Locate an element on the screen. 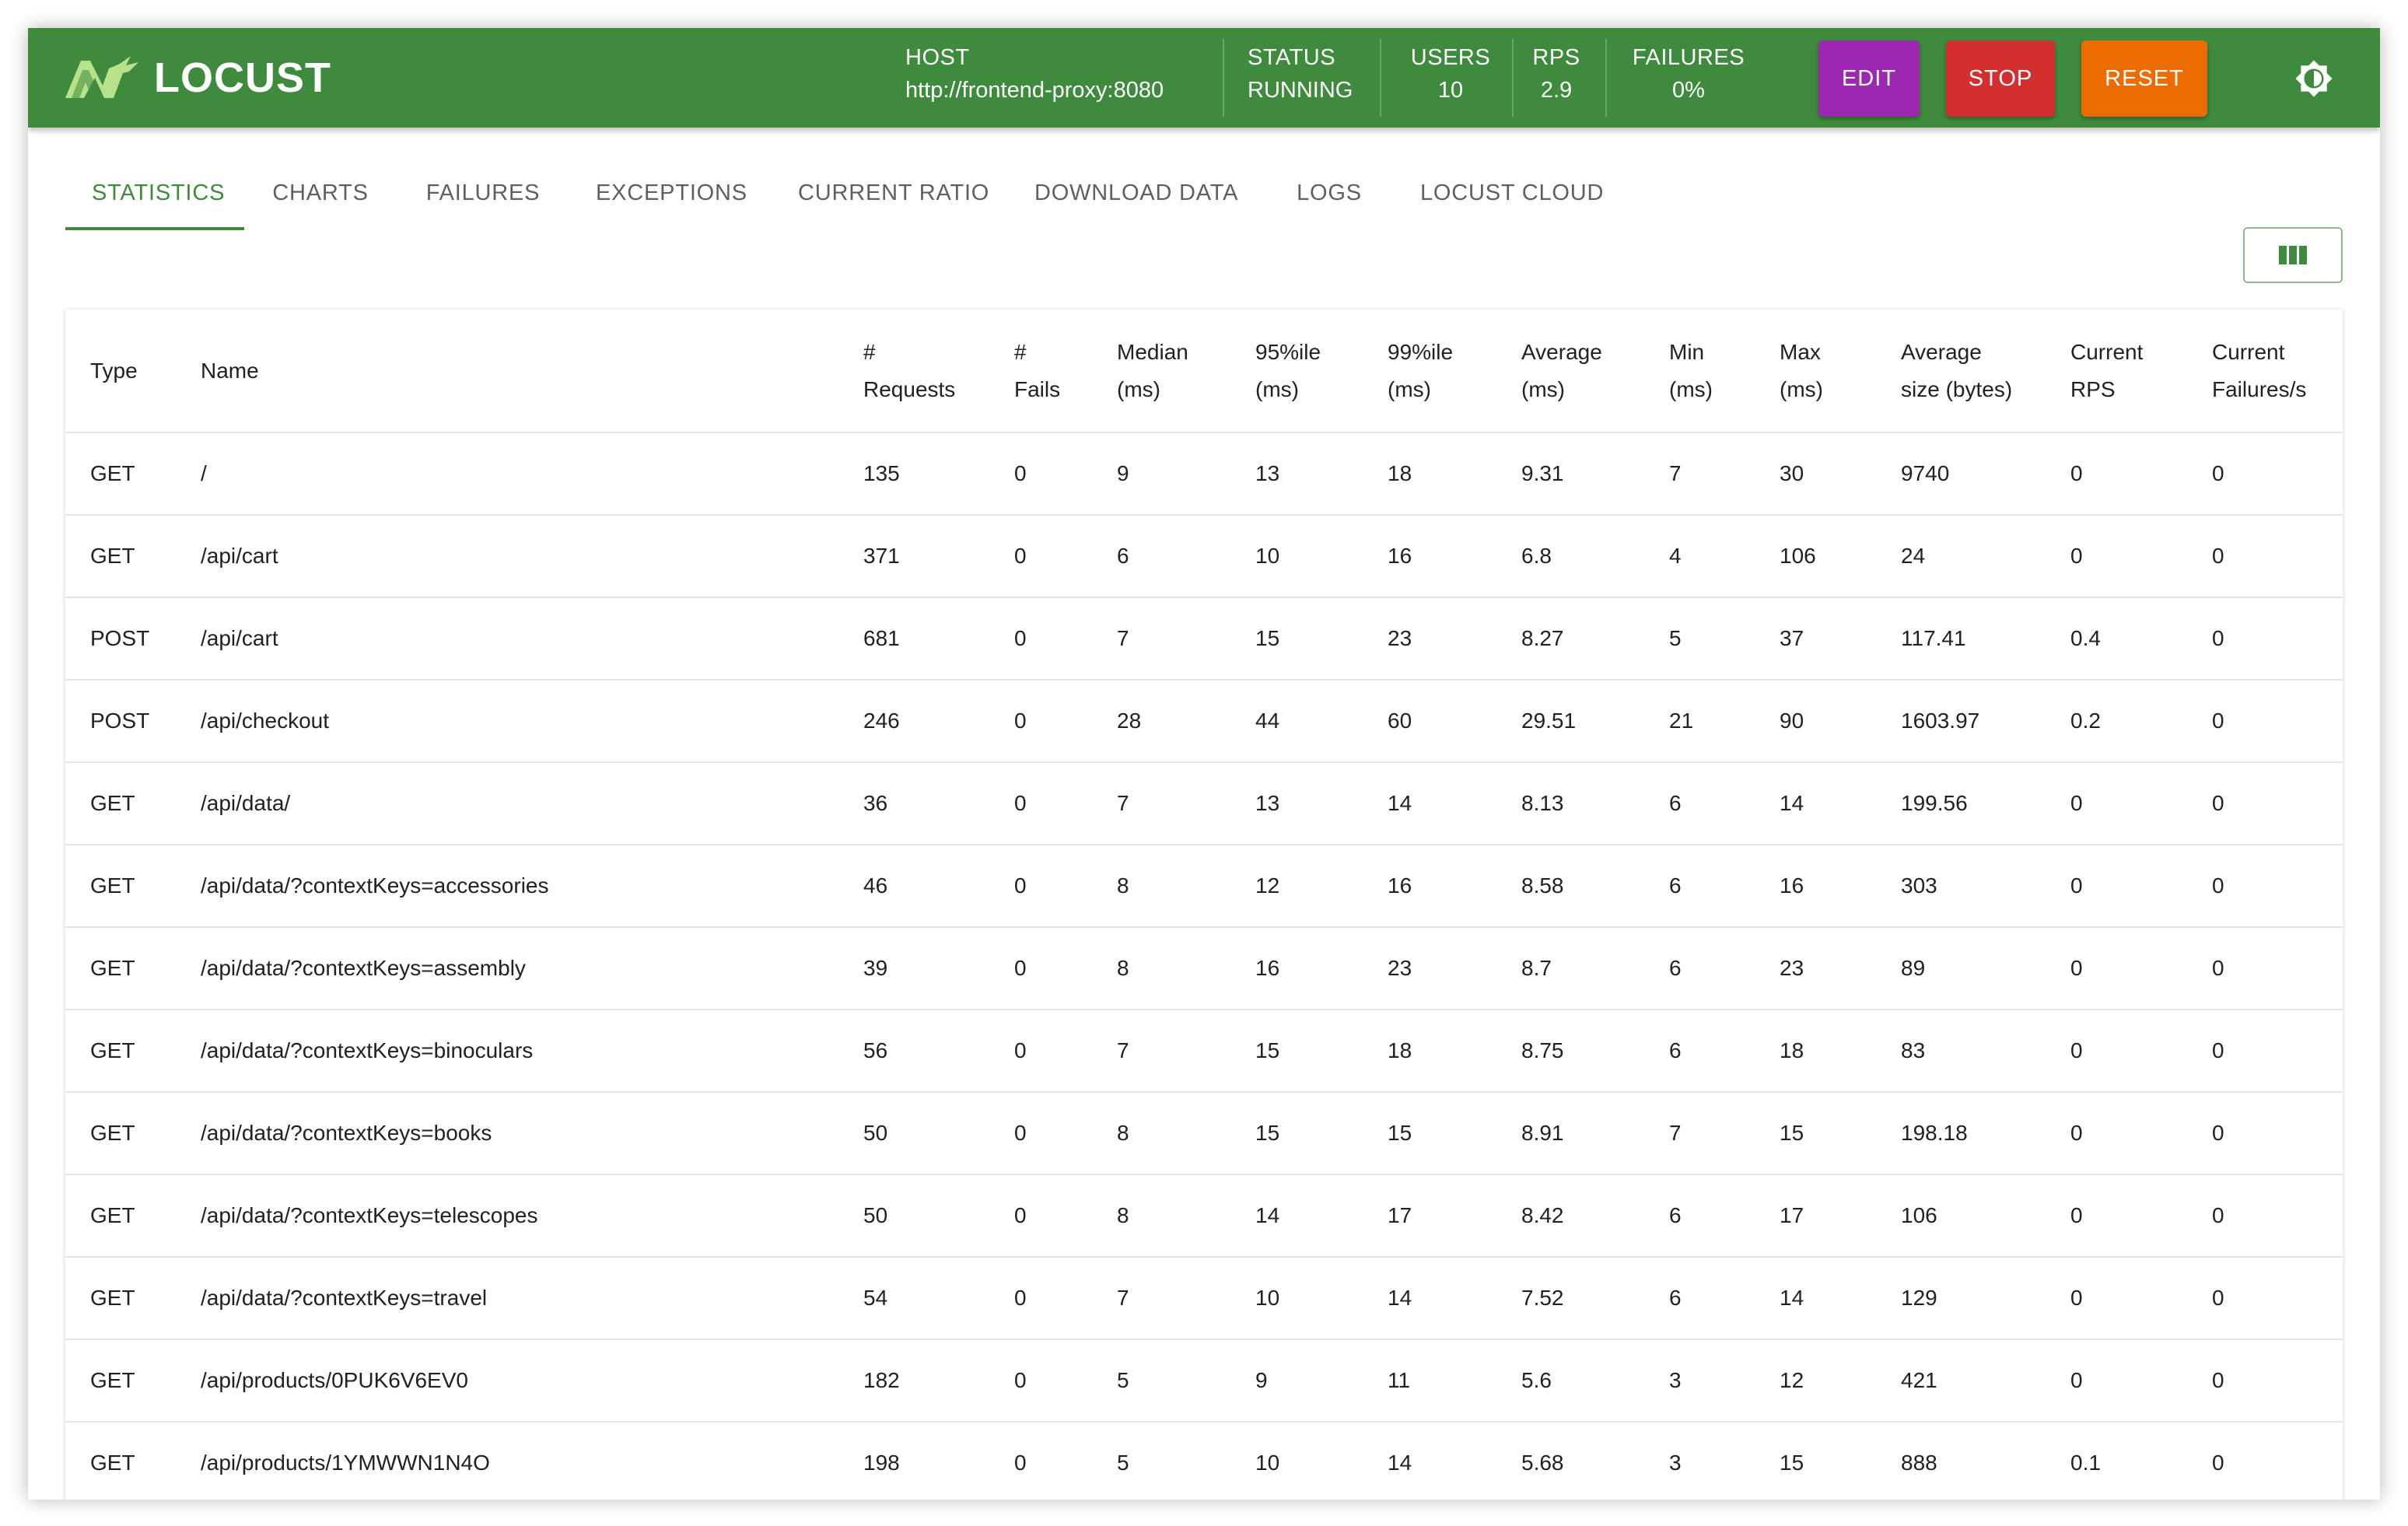  column-header-max: Max (ms) is located at coordinates (1815, 371).